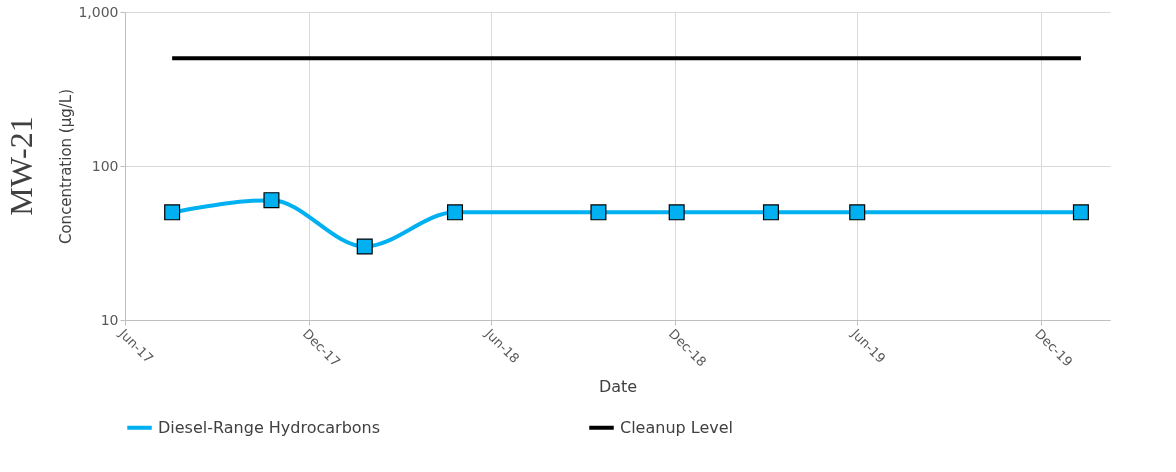 The height and width of the screenshot is (472, 1176). I want to click on legend-label: Cleanup Level, so click(677, 427).